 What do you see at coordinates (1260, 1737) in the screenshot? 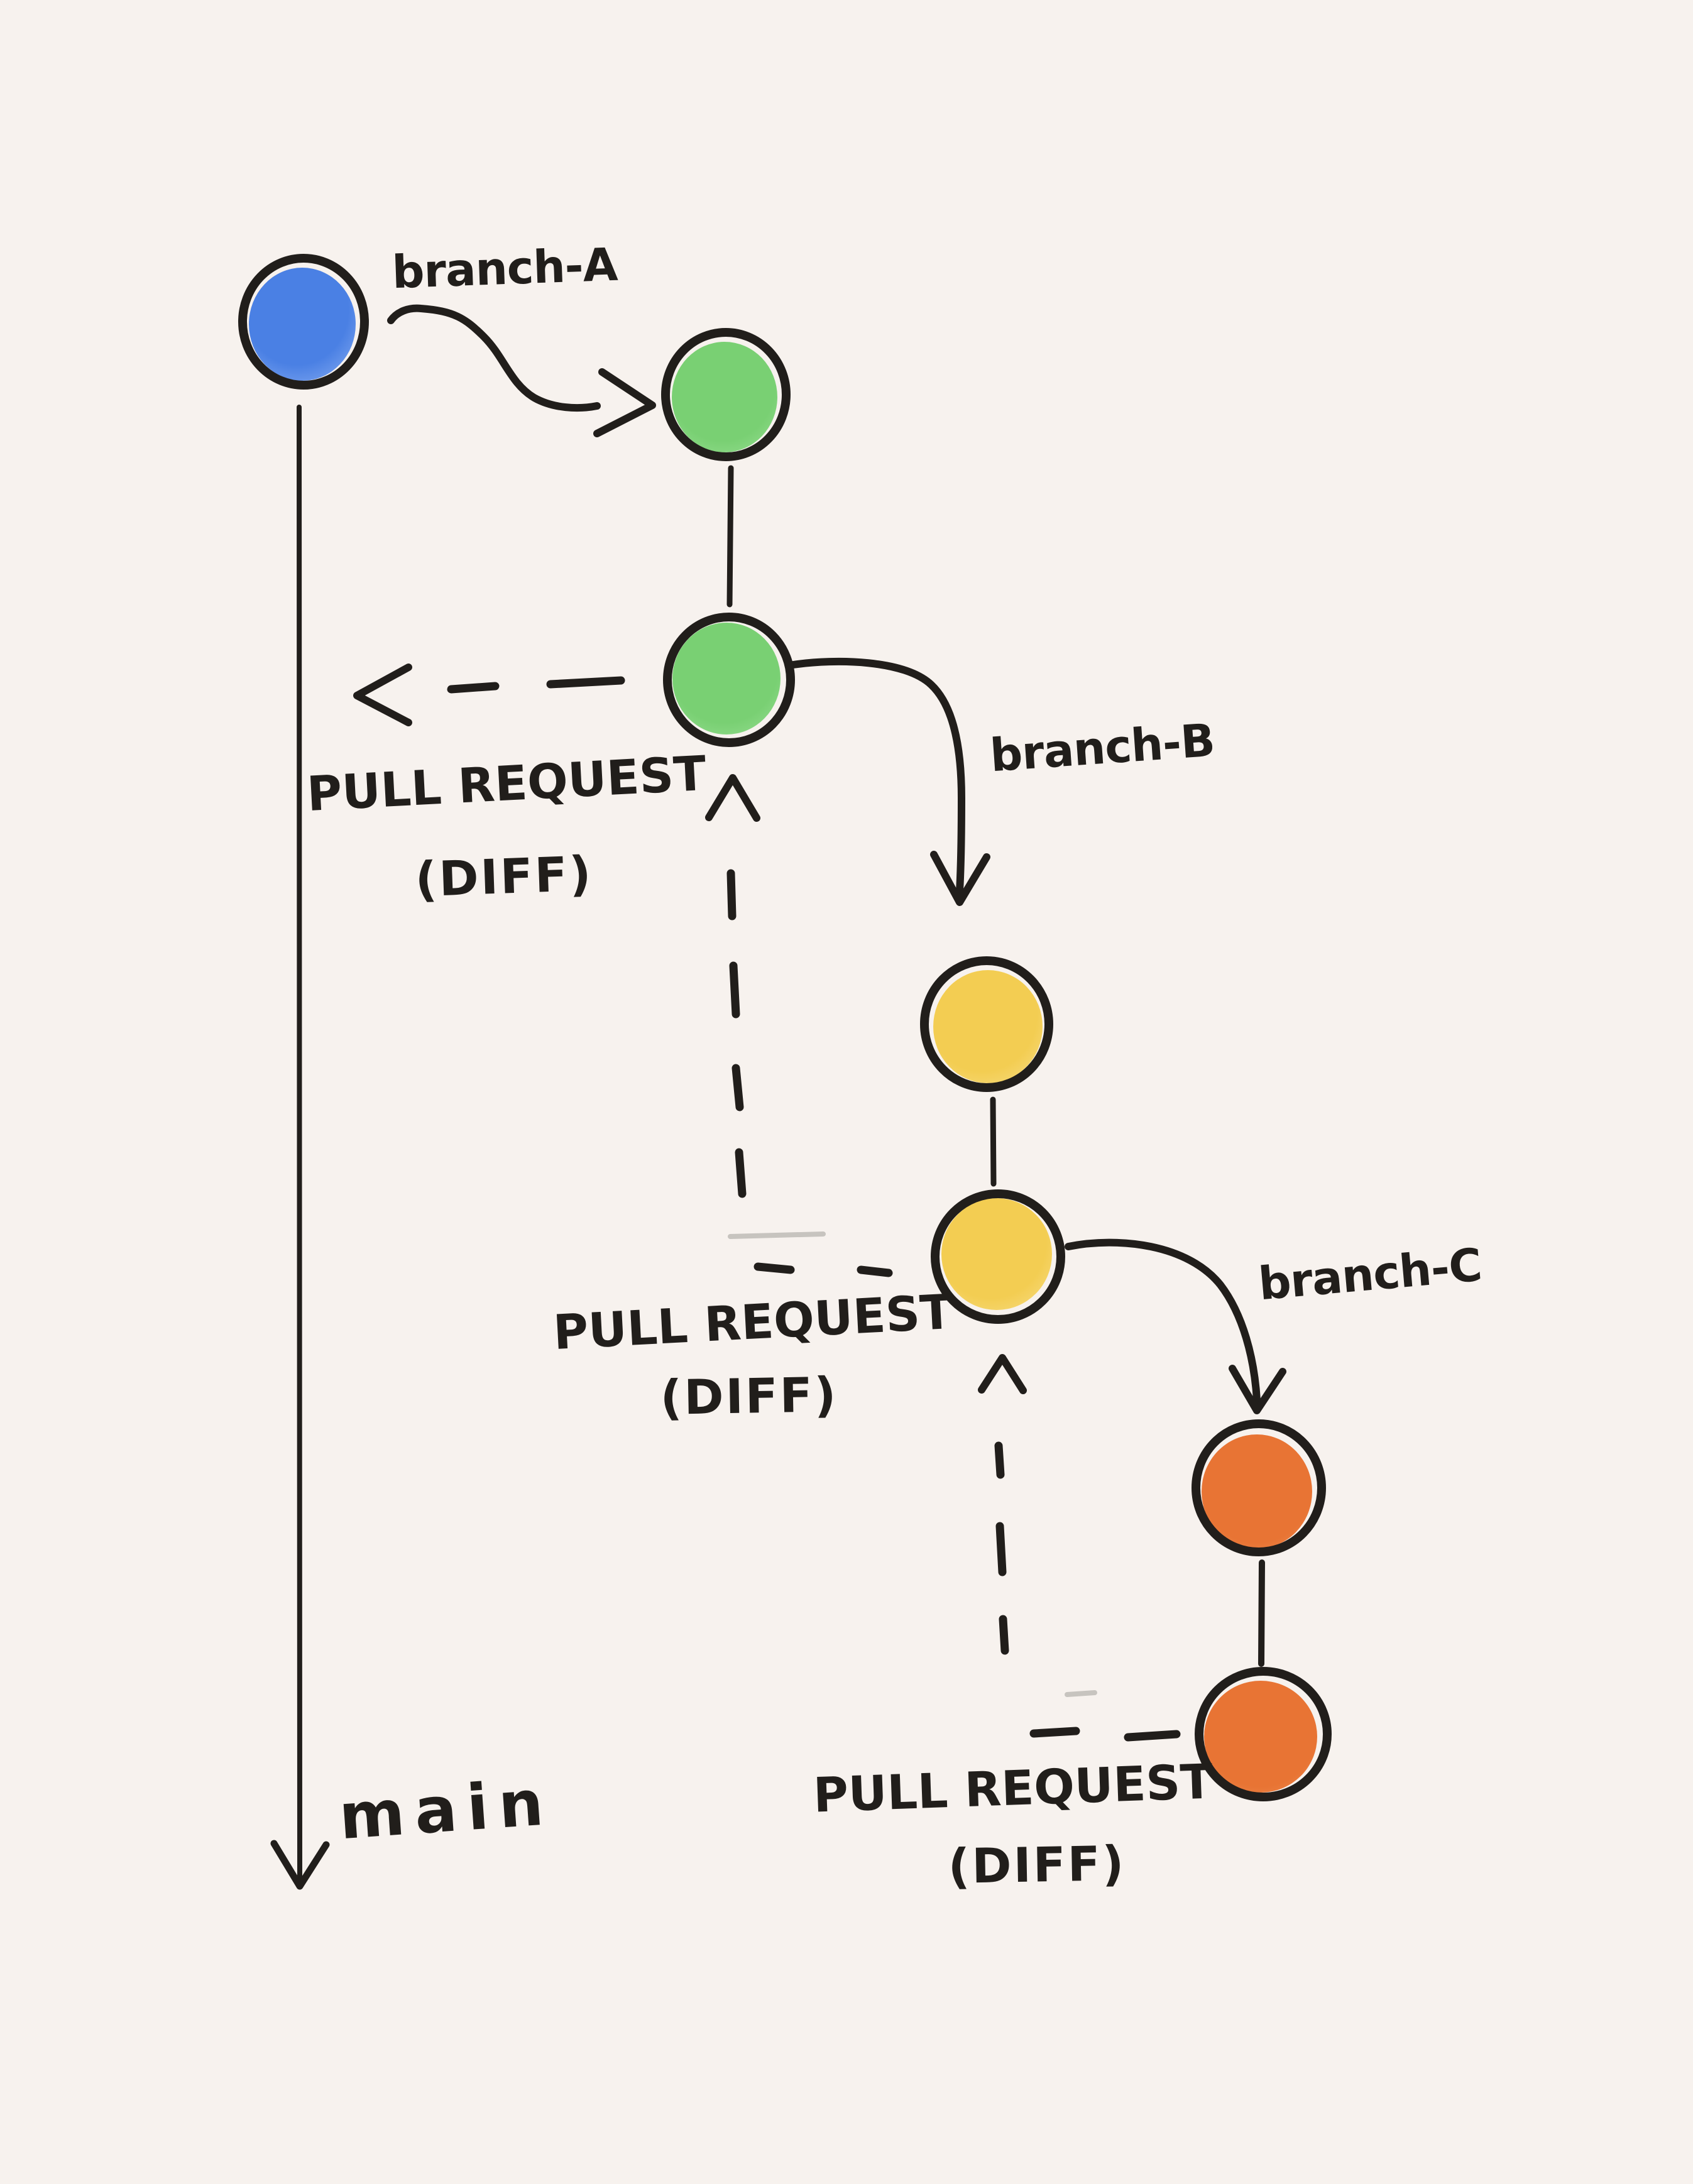
I see `commit-node-branch-c-2-fill` at bounding box center [1260, 1737].